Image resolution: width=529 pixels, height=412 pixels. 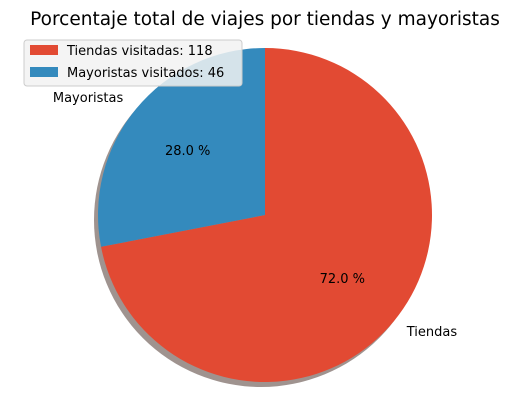 I want to click on percent-label-tiendas: 72.0 %, so click(x=342, y=279).